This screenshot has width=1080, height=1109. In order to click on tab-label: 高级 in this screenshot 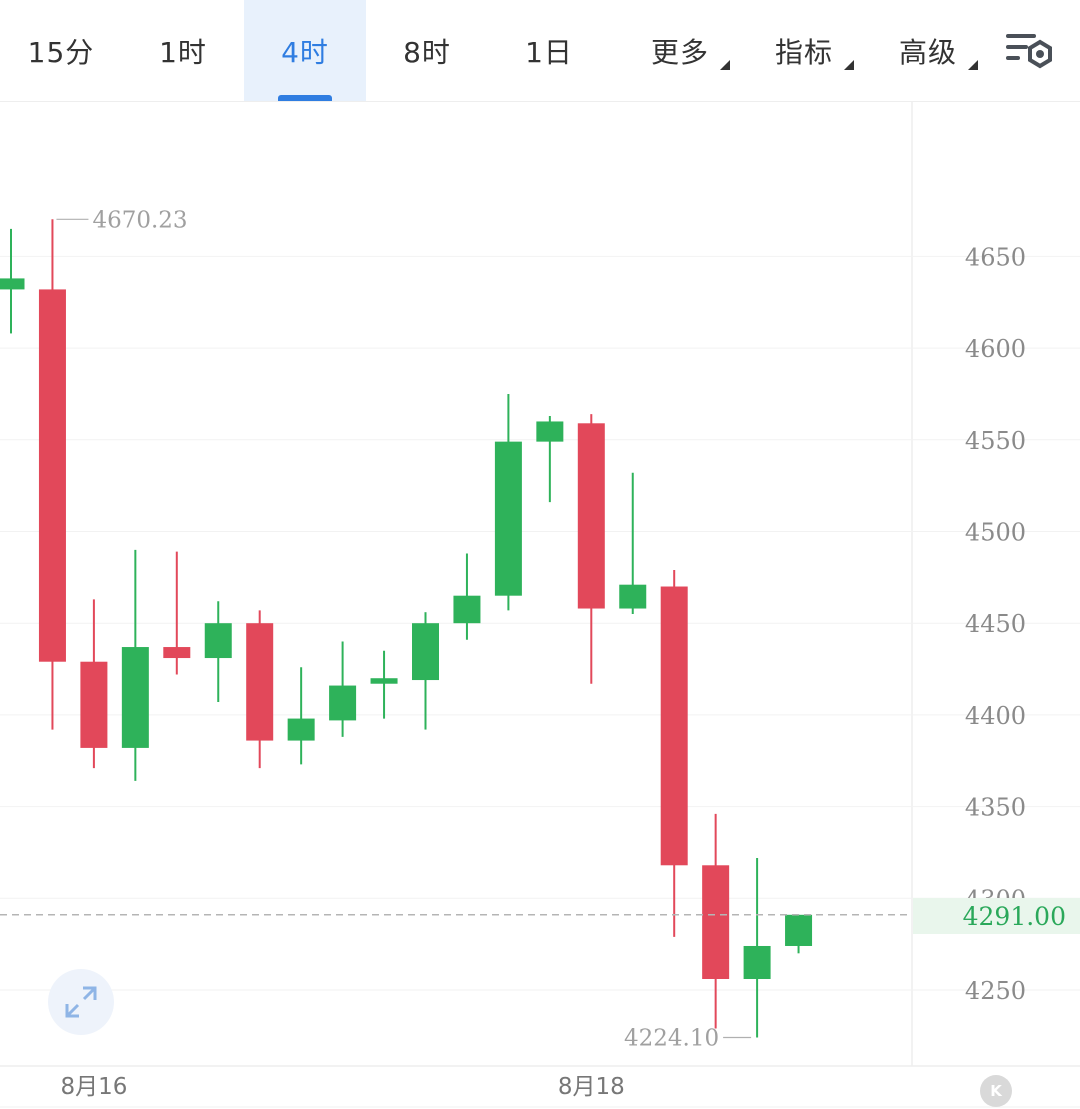, I will do `click(927, 52)`.